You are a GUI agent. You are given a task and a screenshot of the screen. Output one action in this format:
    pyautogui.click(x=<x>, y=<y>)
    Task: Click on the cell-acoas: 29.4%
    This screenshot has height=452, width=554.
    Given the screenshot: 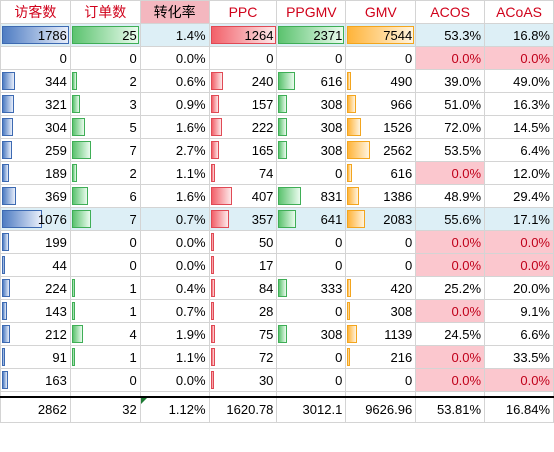 What is the action you would take?
    pyautogui.click(x=519, y=196)
    